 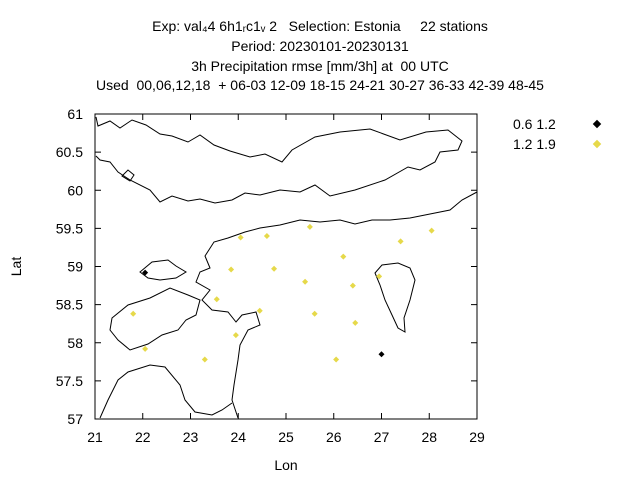 What do you see at coordinates (429, 437) in the screenshot?
I see `x-tick-label: 28` at bounding box center [429, 437].